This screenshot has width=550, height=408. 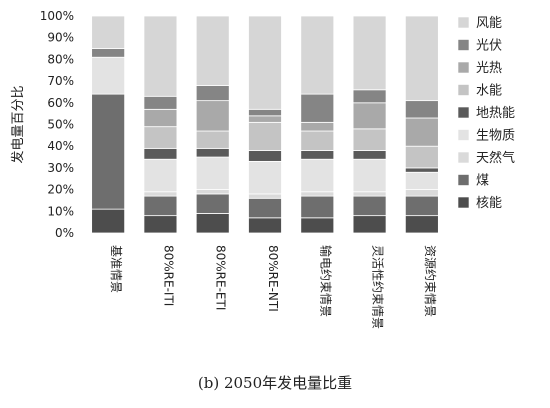 What do you see at coordinates (489, 91) in the screenshot?
I see `legend-label: 水能` at bounding box center [489, 91].